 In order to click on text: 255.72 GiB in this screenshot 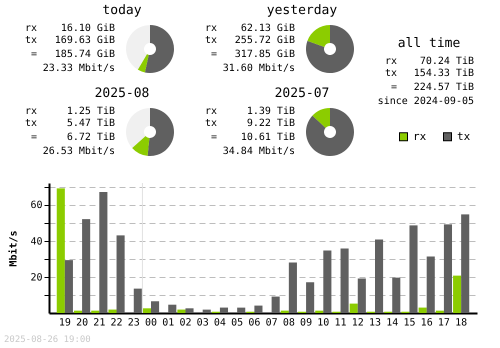, I will do `click(264, 41)`.